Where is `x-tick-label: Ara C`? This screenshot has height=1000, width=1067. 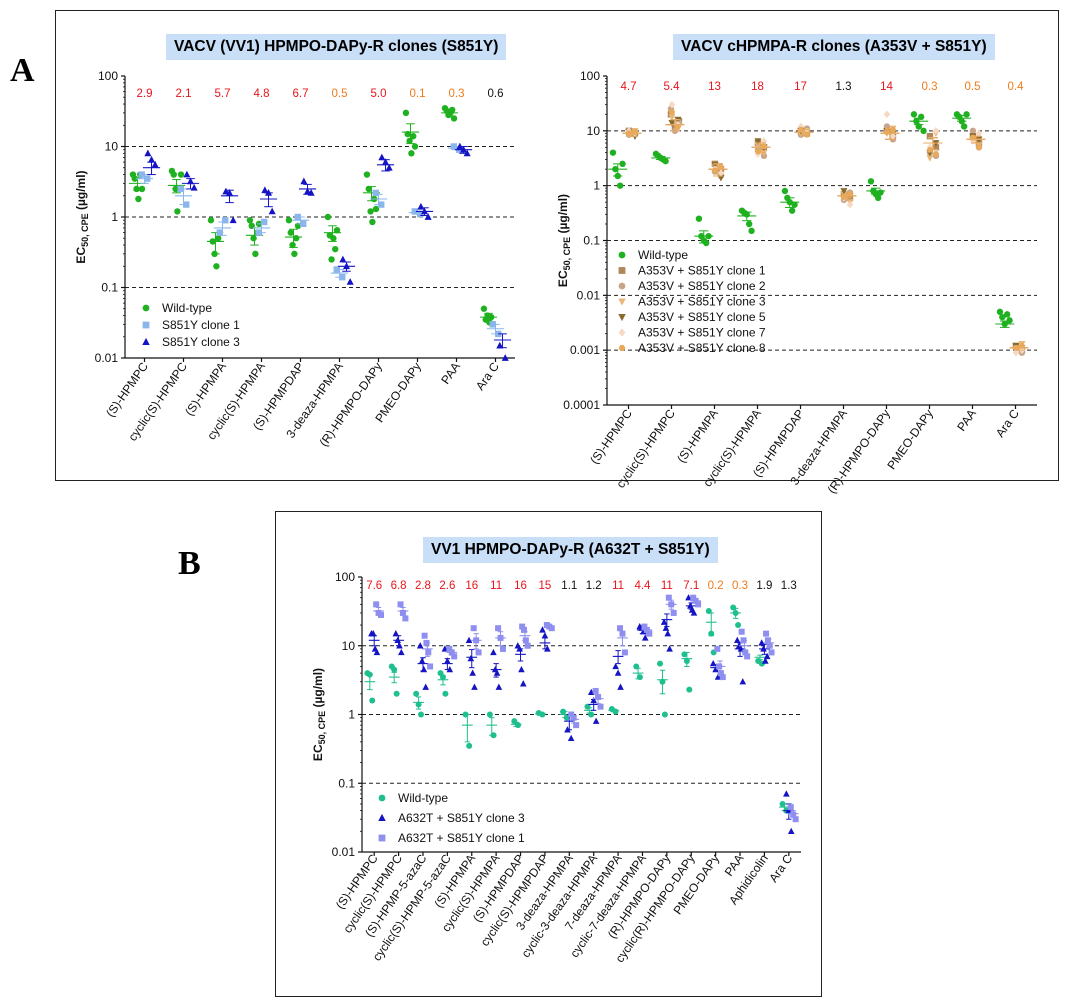
x-tick-label: Ara C is located at coordinates (487, 375).